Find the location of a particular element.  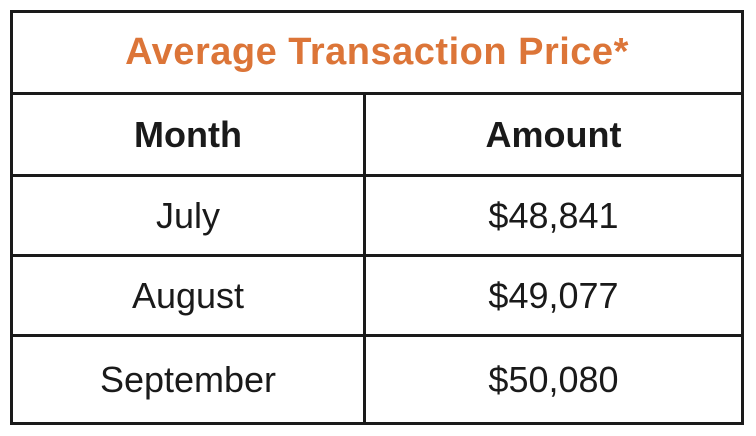

amount-cell: $48,841 is located at coordinates (553, 215).